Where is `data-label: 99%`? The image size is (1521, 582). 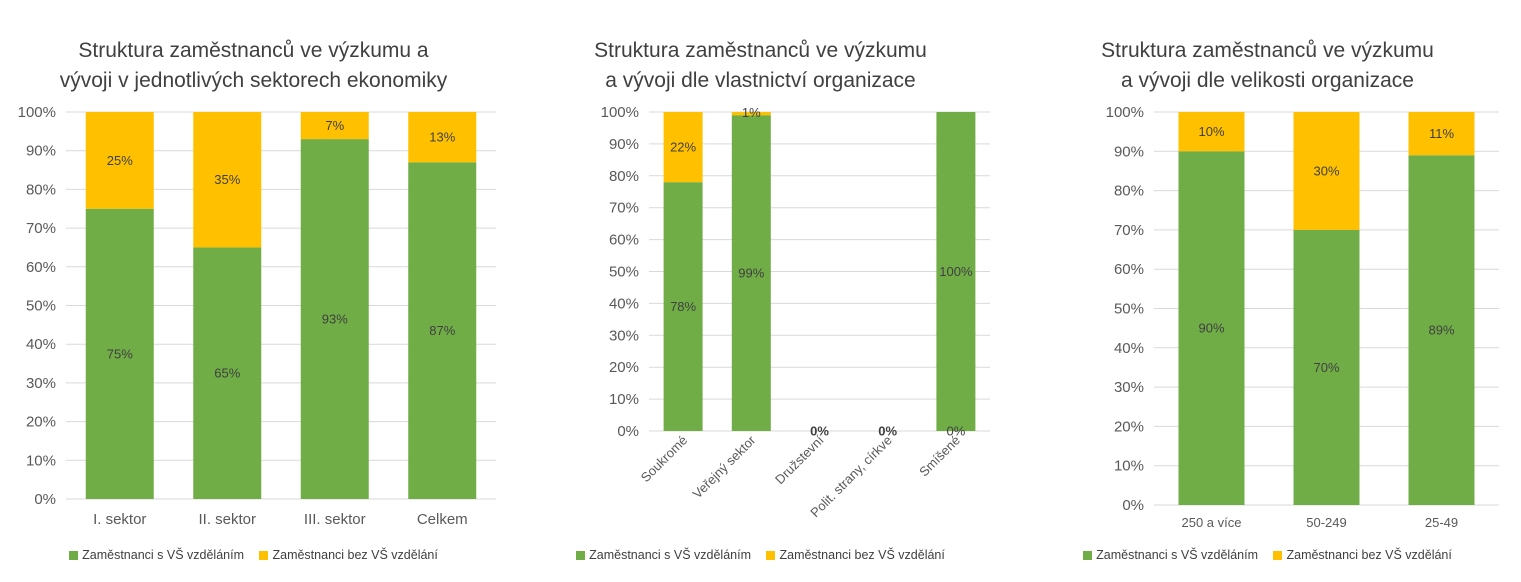 data-label: 99% is located at coordinates (751, 273).